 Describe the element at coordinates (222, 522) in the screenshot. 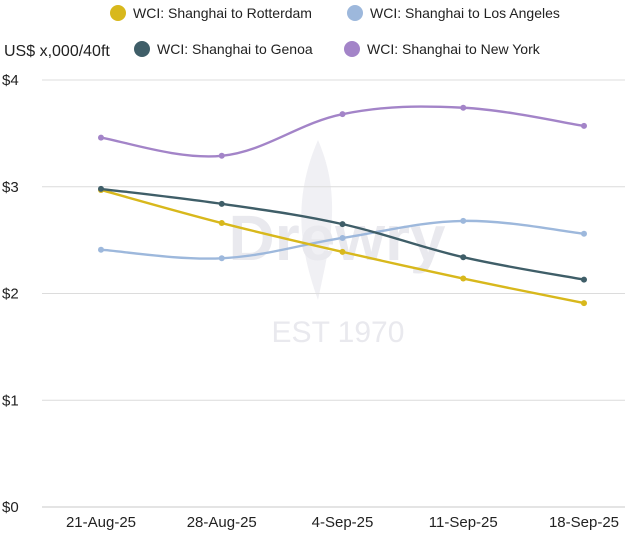

I see `x-tick-label: 28-Aug-25` at that location.